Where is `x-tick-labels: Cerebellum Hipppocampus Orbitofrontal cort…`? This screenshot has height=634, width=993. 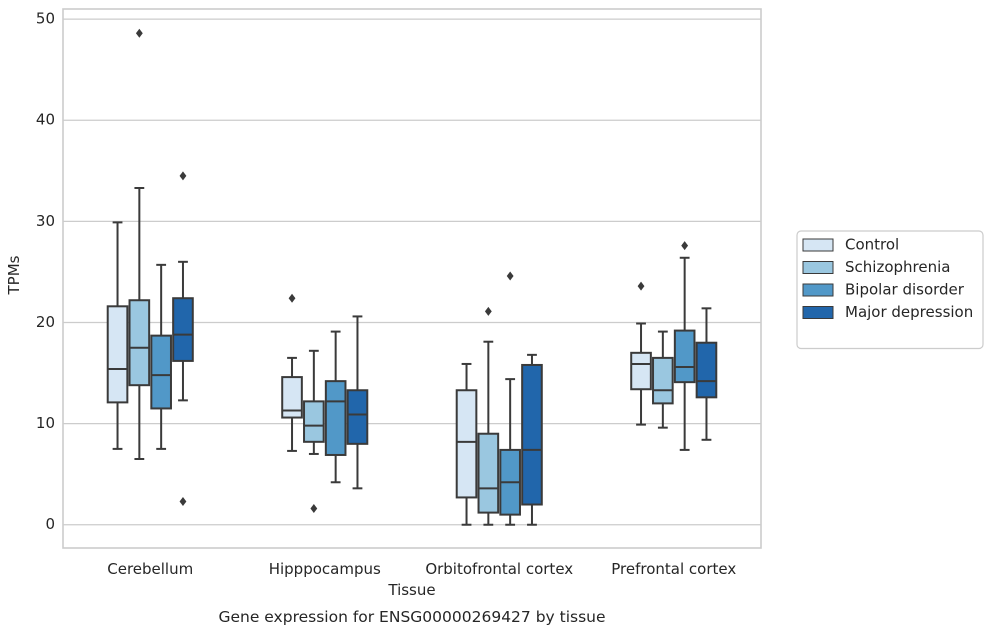 x-tick-labels: Cerebellum Hipppocampus Orbitofrontal cort… is located at coordinates (421, 569).